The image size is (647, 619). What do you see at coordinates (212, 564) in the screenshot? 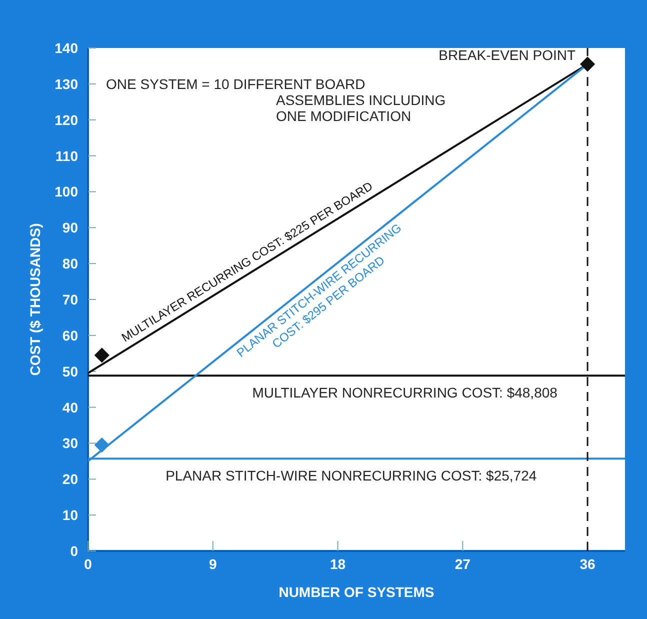
I see `x-tick-label: 9` at bounding box center [212, 564].